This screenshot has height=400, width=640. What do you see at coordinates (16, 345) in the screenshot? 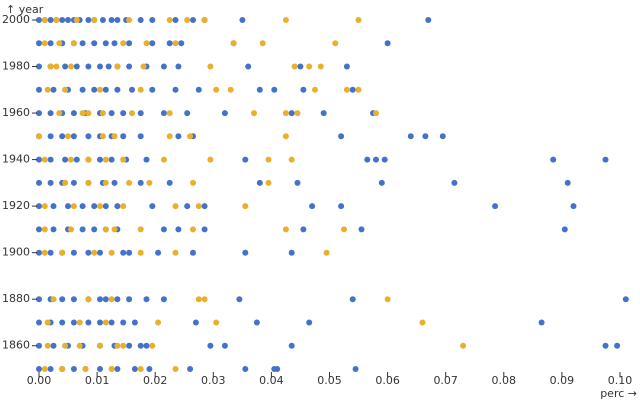
I see `y-tick-label: 1860` at bounding box center [16, 345].